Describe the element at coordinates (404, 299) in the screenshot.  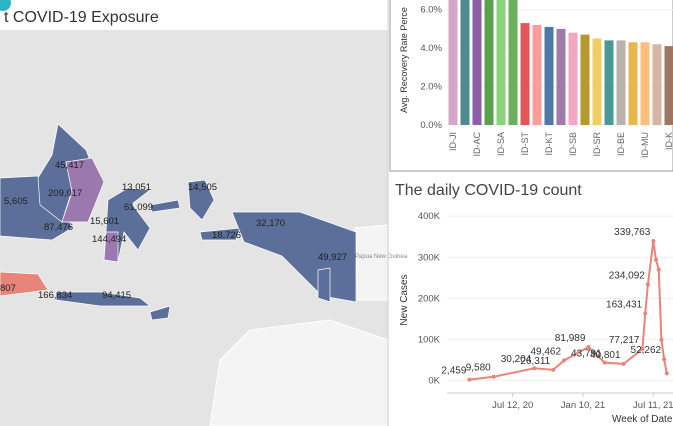
I see `line-y-label: New Cases` at that location.